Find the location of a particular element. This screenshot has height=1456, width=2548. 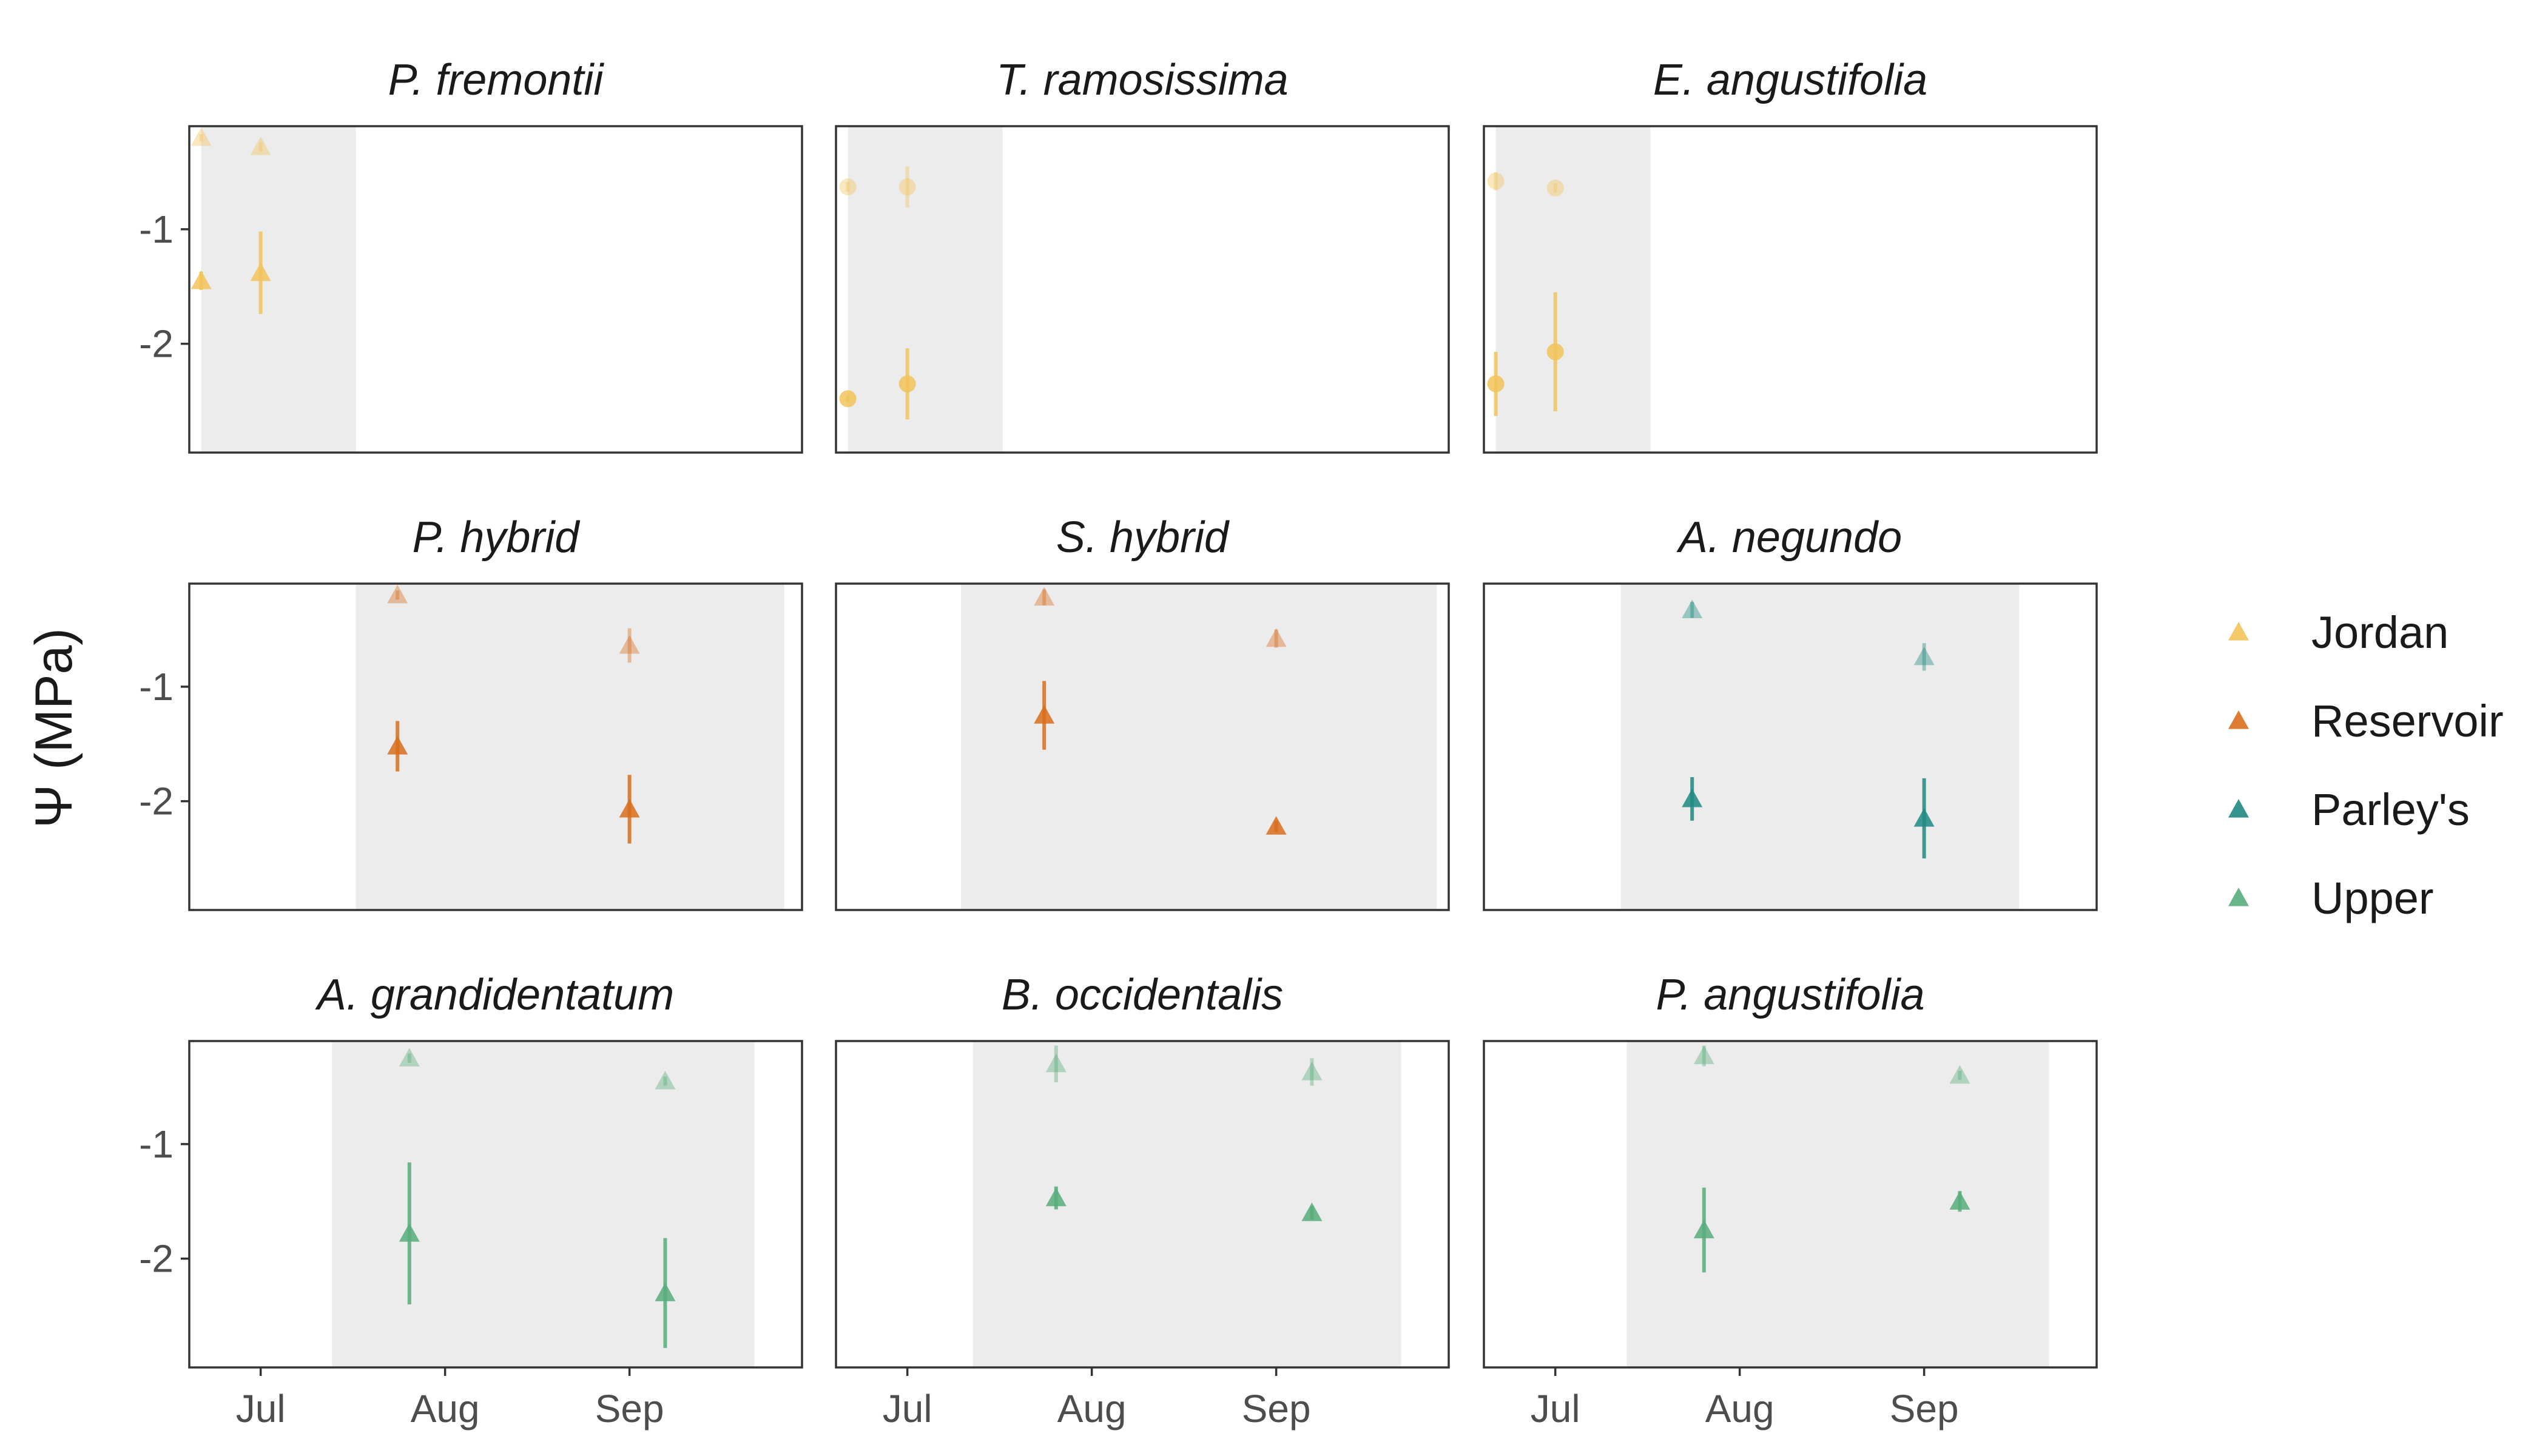

legend-label: Jordan is located at coordinates (2380, 632).